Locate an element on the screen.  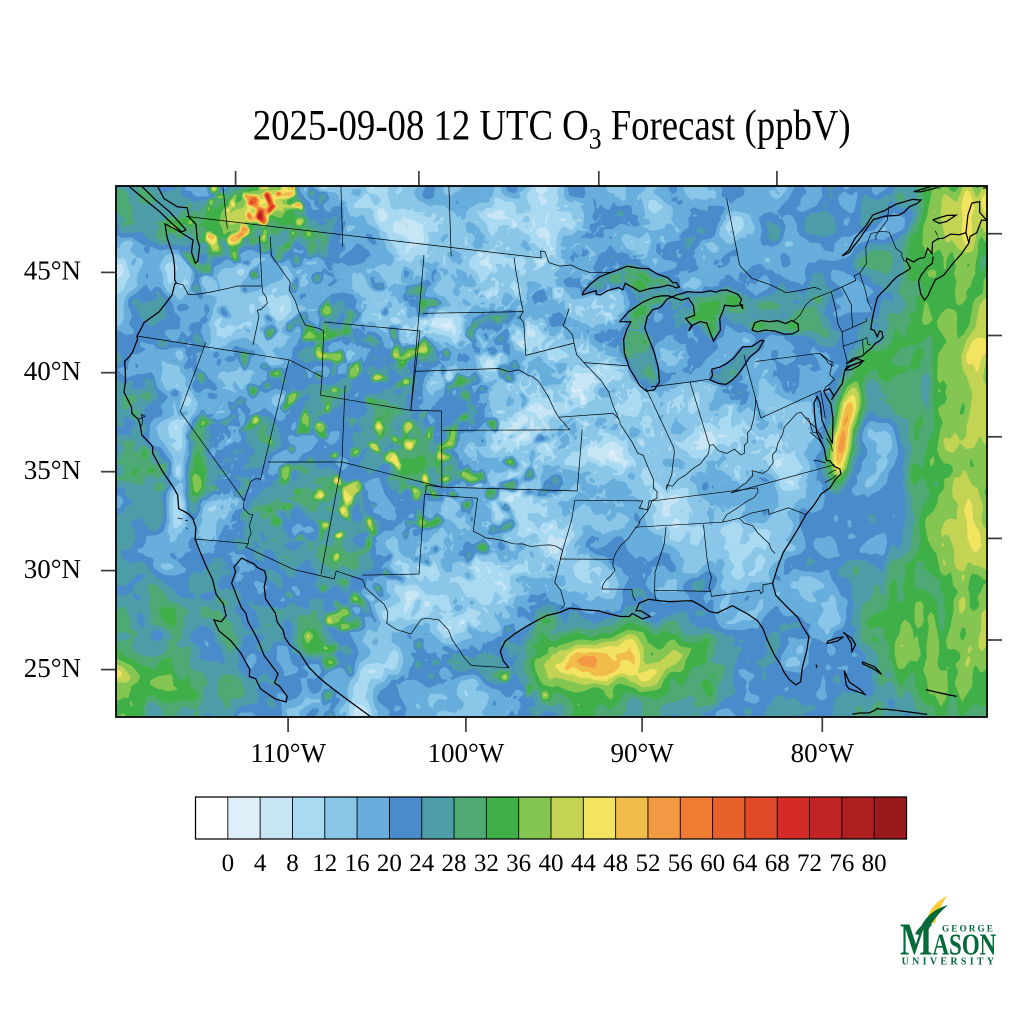
svg-text: 90°W is located at coordinates (642, 753).